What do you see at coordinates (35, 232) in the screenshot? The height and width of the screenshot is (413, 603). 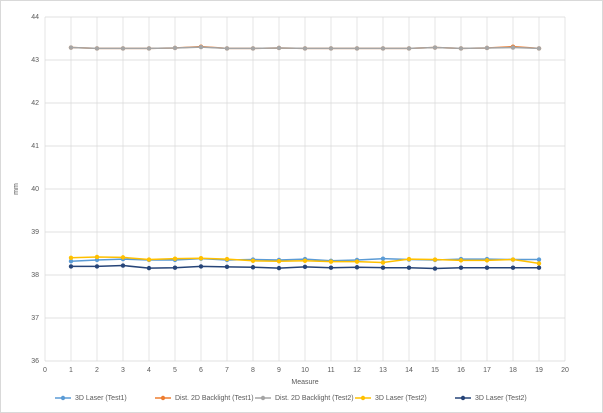 I see `y-tick-label: 39` at bounding box center [35, 232].